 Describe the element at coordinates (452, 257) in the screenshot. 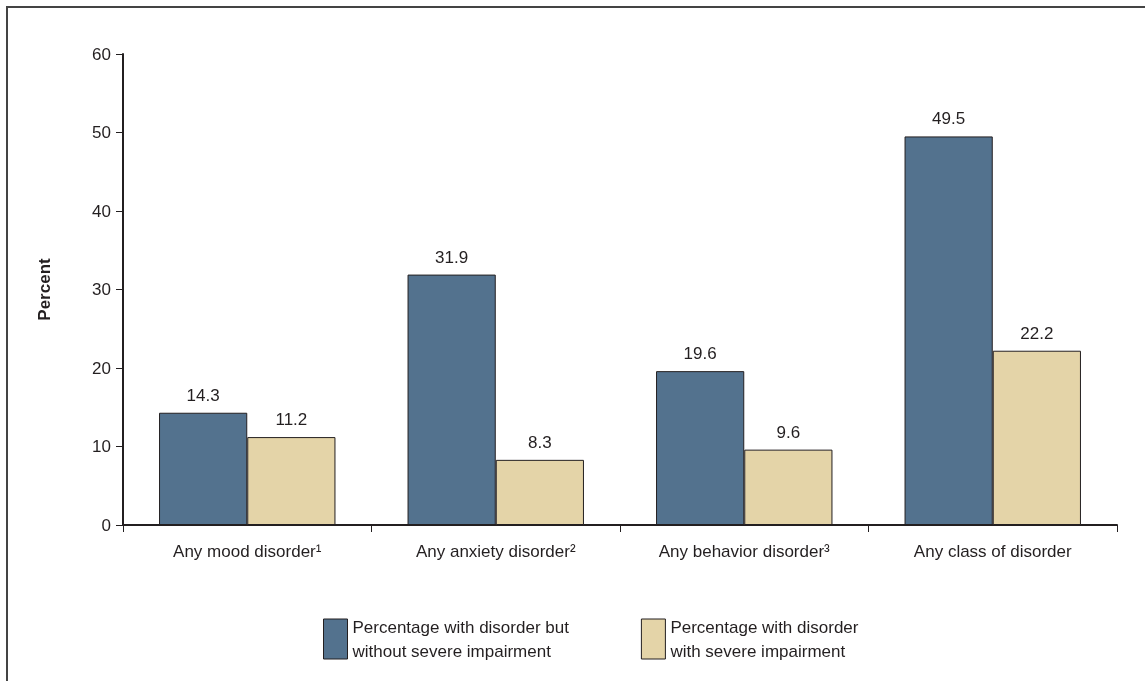

I see `data-label: 31.9` at that location.